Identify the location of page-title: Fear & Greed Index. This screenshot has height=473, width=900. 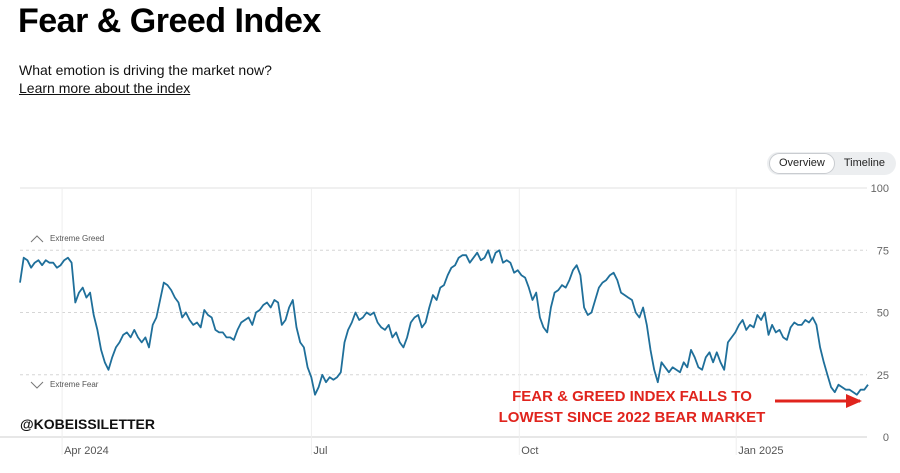
(169, 21).